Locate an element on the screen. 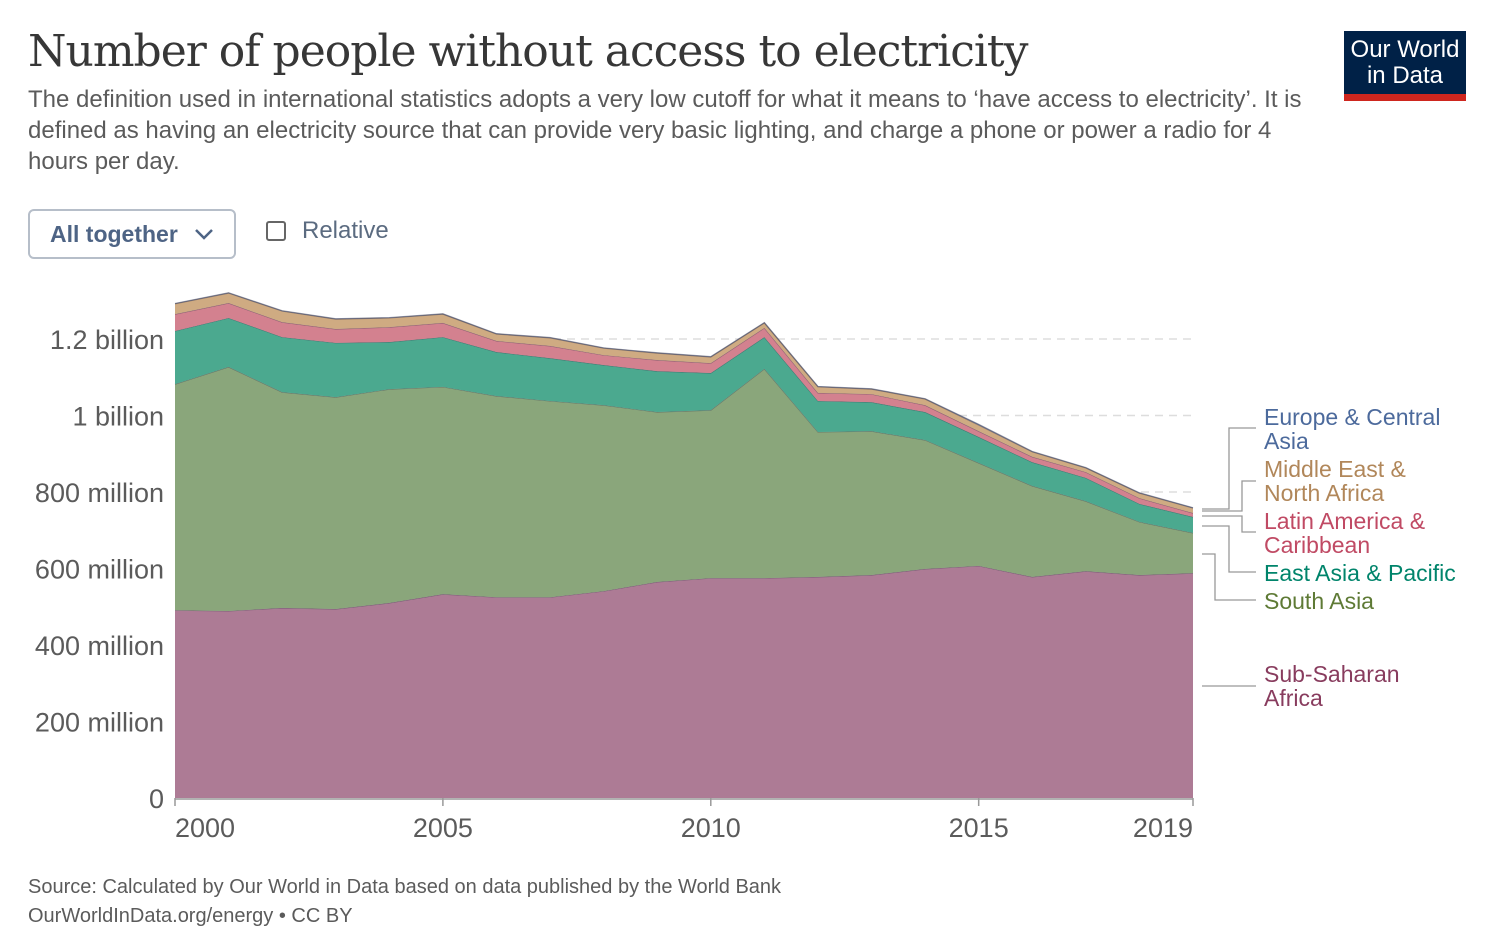 This screenshot has width=1496, height=938. legend-item-europe-central-asia: Europe & Central Asia is located at coordinates (1352, 429).